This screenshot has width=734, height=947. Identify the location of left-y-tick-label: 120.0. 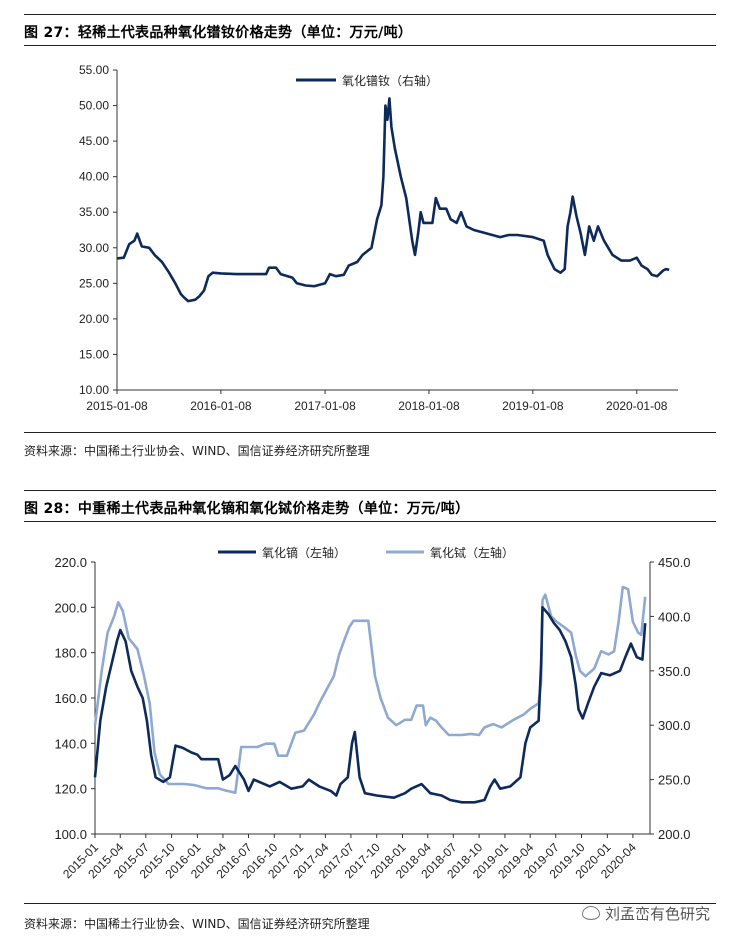
(70, 789).